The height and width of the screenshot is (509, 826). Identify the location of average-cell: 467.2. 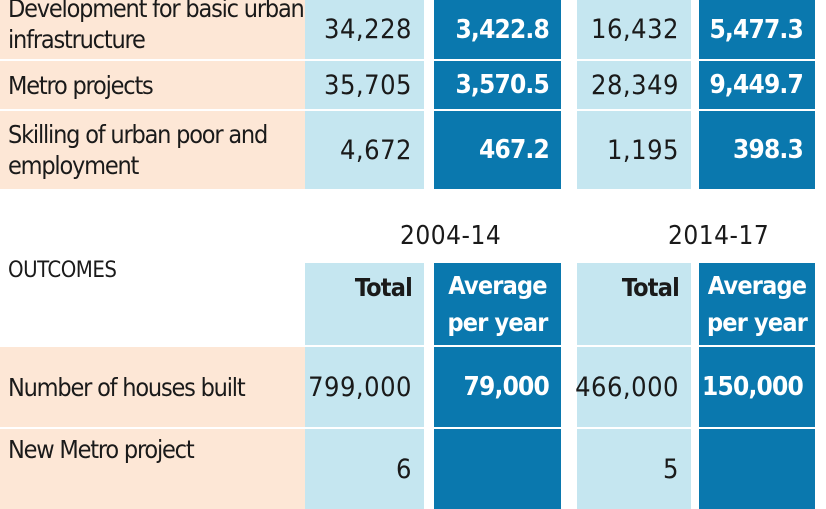
(497, 150).